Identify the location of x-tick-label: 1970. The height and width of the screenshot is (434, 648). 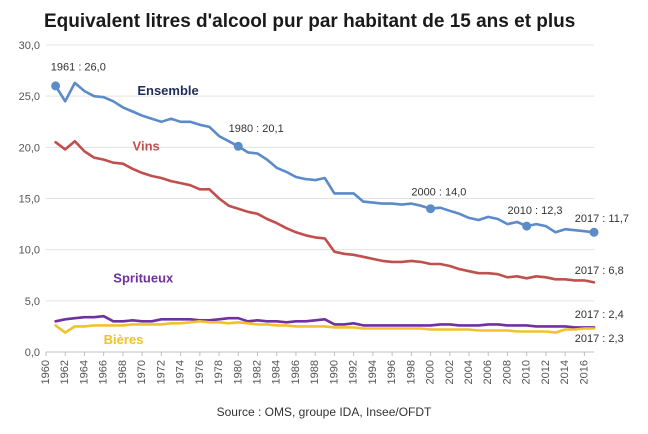
(142, 372).